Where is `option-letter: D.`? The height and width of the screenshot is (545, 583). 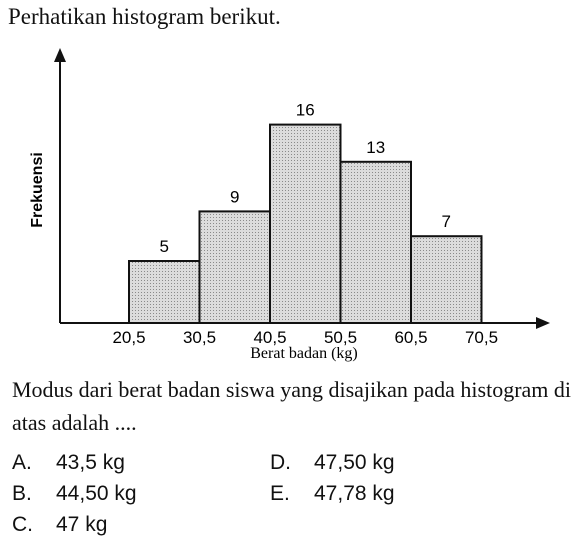
option-letter: D. is located at coordinates (280, 462).